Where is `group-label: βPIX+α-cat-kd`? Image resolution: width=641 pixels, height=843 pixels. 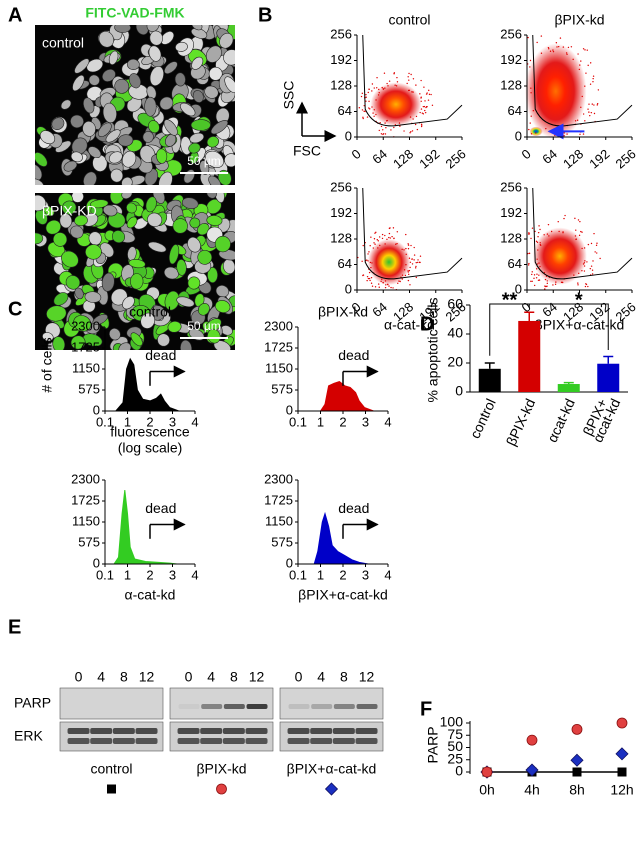 group-label: βPIX+α-cat-kd is located at coordinates (332, 769).